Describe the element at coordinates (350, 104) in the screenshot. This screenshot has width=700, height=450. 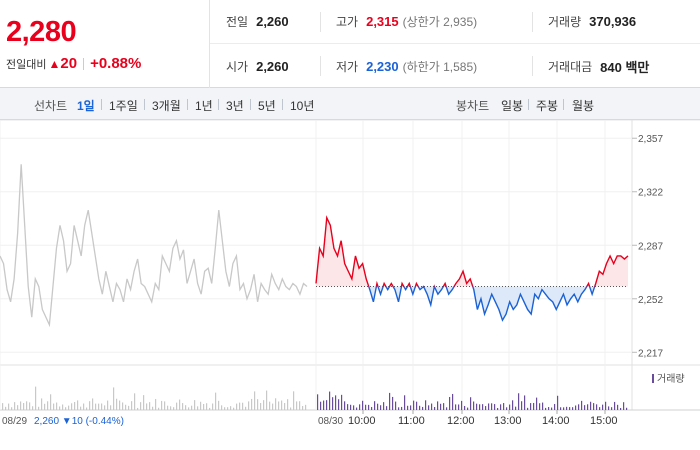
I see `chart-period-tabs: 선차트 1일 1주일 3개월 1년 3년 5년 10년 봉차트 일봉 주봉 월봉` at that location.